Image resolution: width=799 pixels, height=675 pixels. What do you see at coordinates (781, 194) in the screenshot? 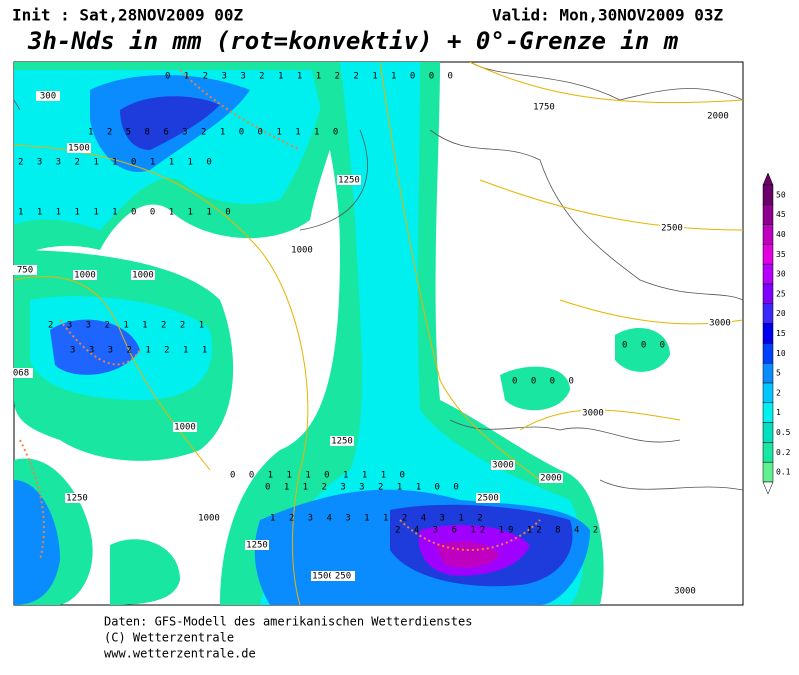
I see `colorbar-label: 50` at bounding box center [781, 194].